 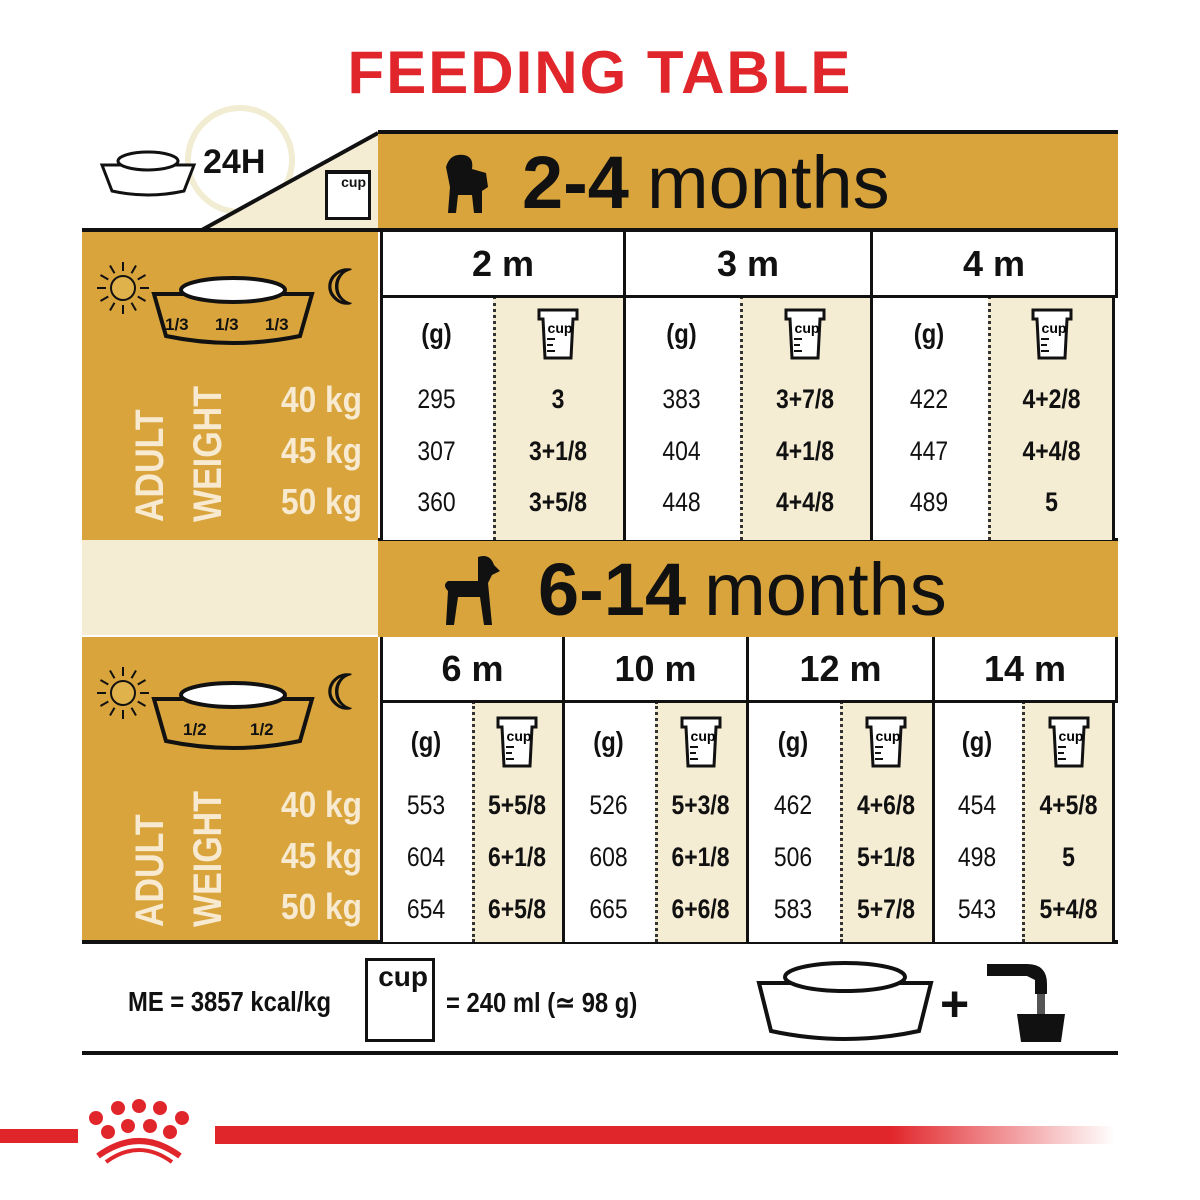 What do you see at coordinates (608, 909) in the screenshot?
I see `grams-value: 665` at bounding box center [608, 909].